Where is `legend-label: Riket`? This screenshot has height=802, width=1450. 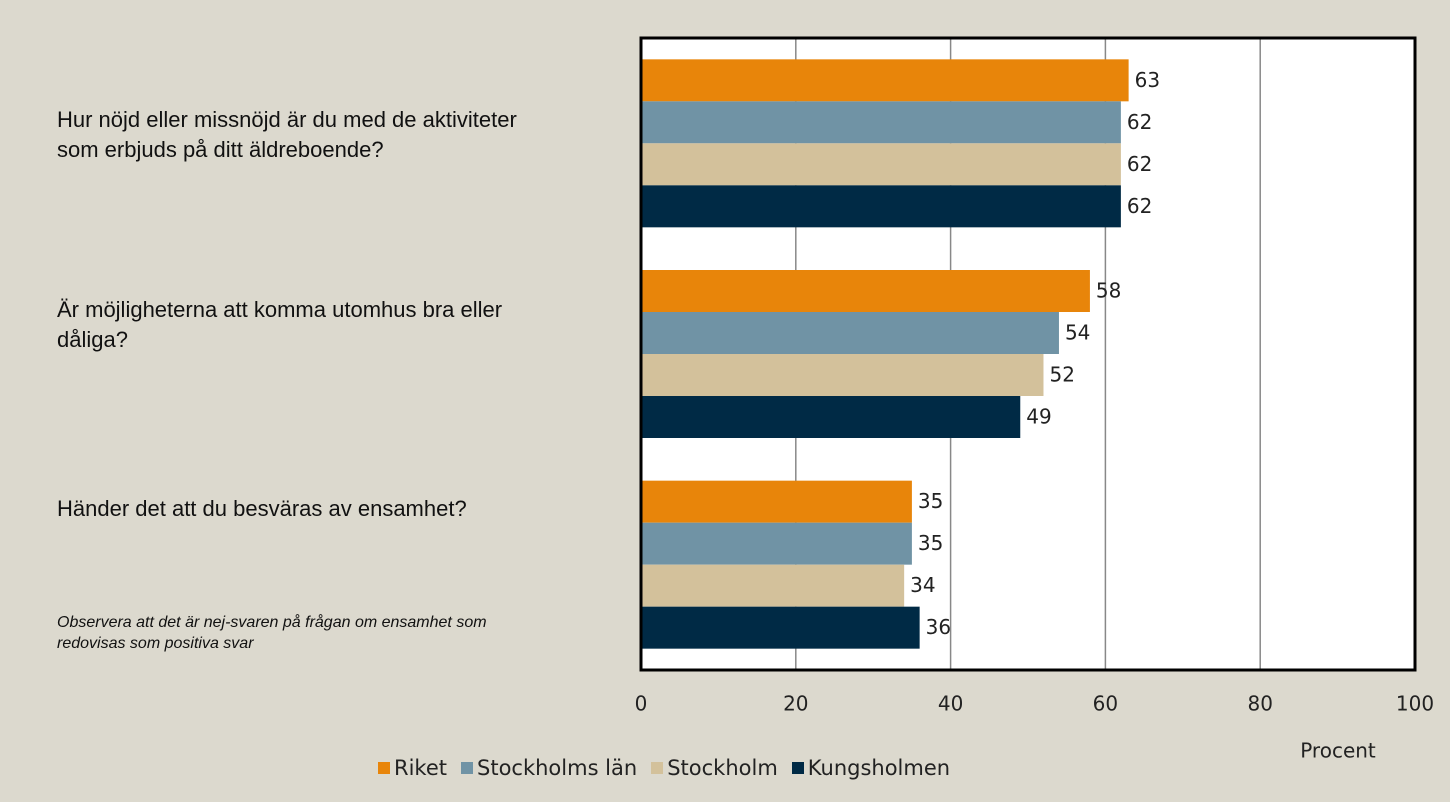 legend-label: Riket is located at coordinates (420, 768).